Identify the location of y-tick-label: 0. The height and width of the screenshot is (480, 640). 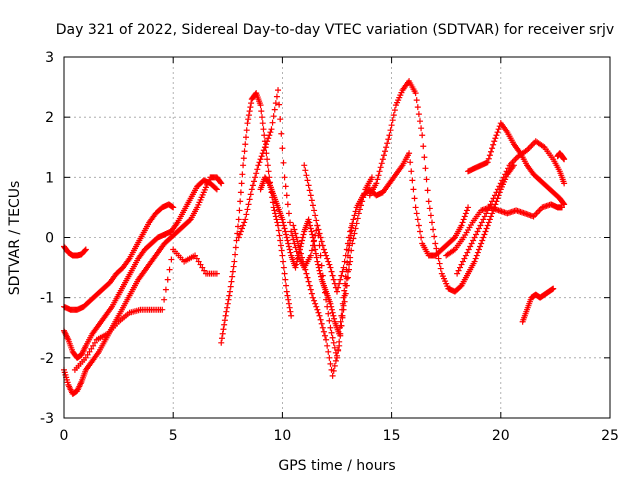
(49, 239).